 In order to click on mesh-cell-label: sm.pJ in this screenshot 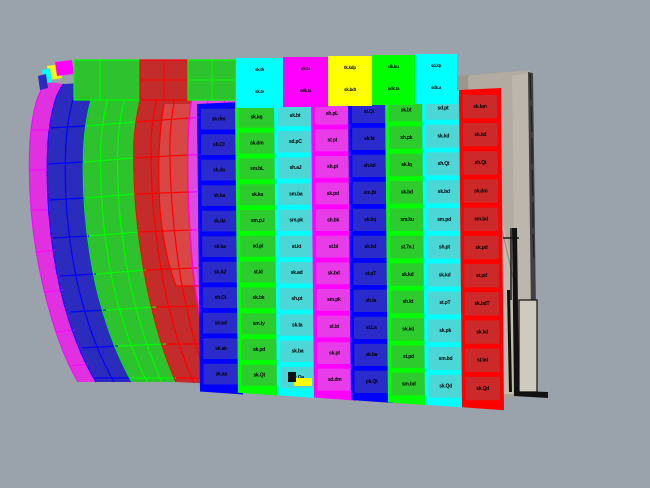, I will do `click(258, 221)`.